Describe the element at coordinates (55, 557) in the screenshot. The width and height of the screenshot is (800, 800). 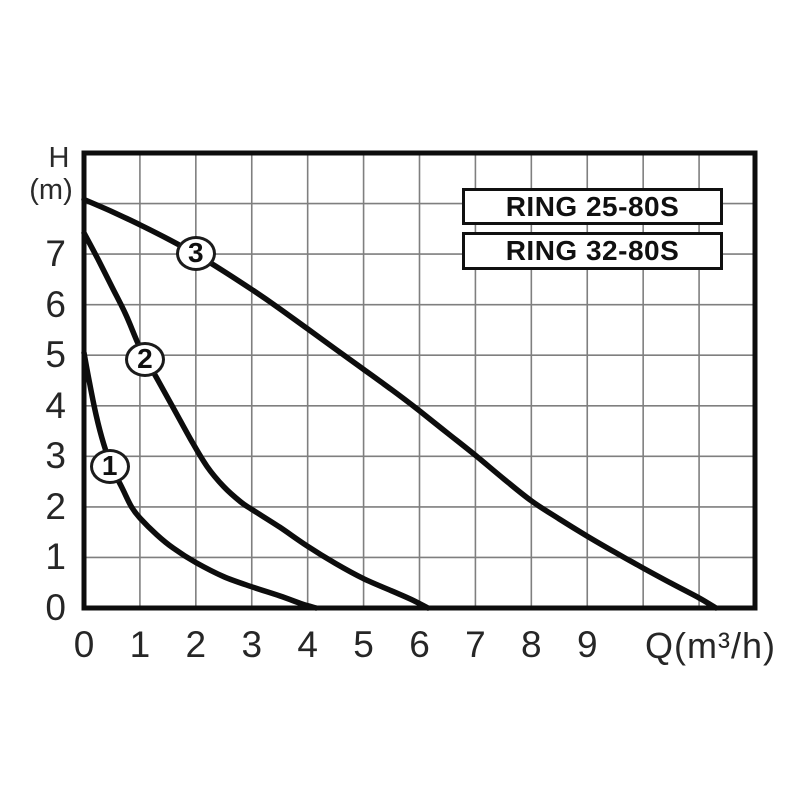
I see `y-tick-1: 1` at that location.